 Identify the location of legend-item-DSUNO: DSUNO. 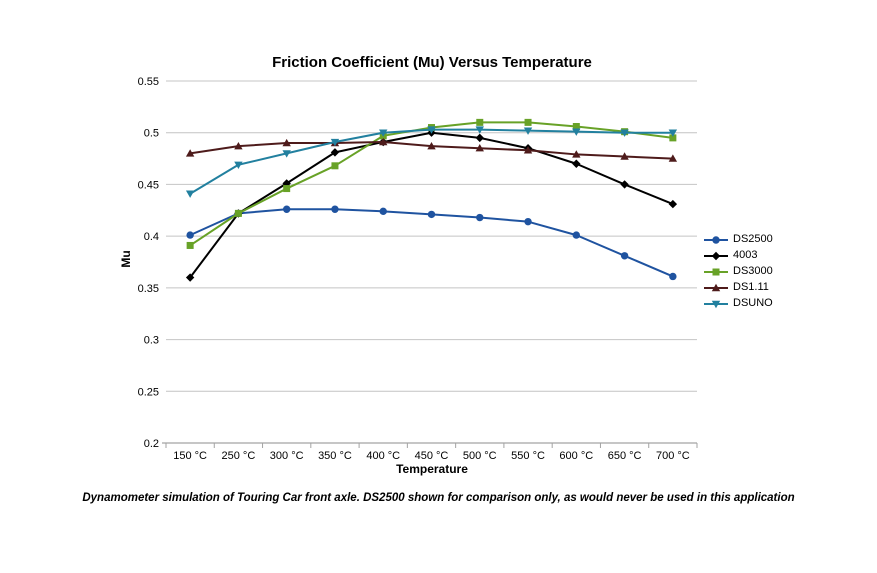
(738, 303).